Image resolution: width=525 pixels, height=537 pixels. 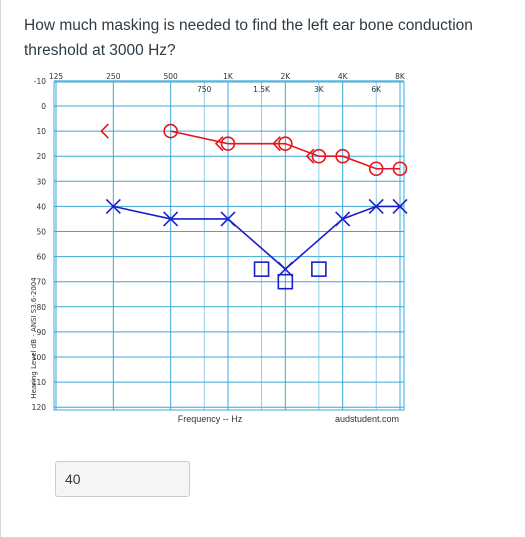 I want to click on y-tick-label: 60, so click(x=41, y=257).